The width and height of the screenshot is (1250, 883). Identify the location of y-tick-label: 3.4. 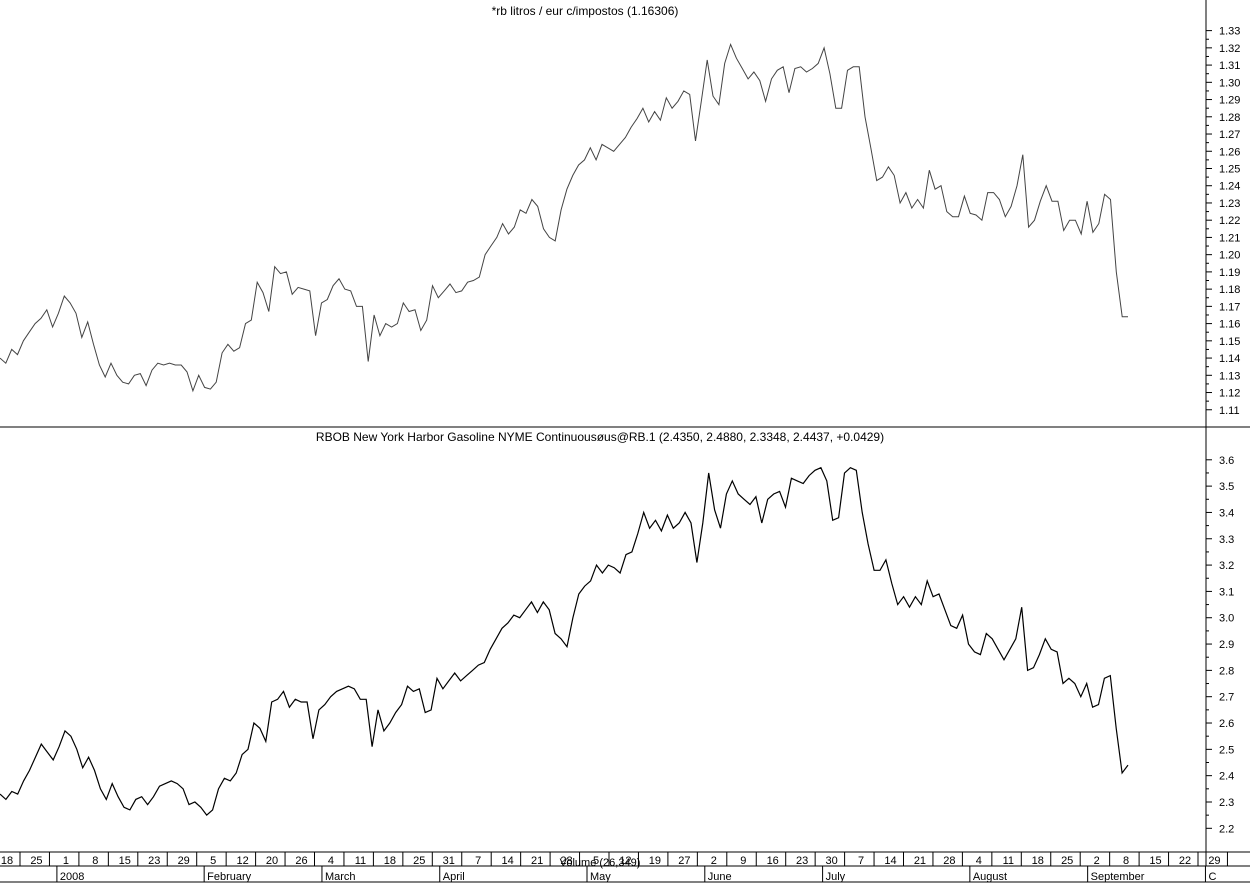
(1226, 513).